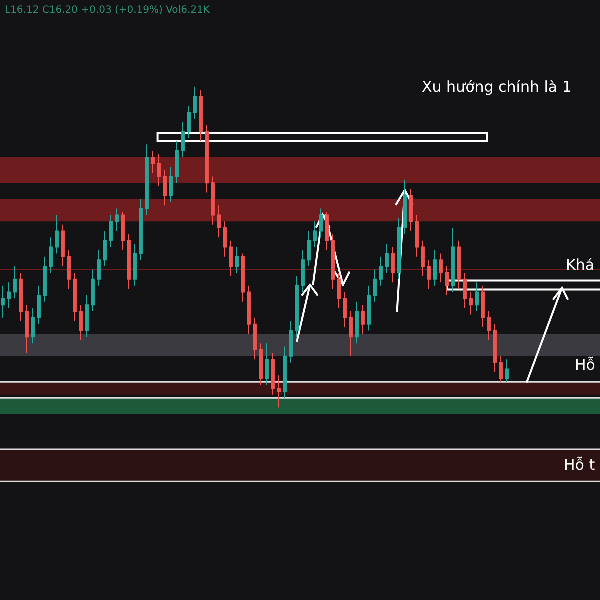 This screenshot has height=600, width=600. I want to click on text: L16.12 C16.20 +0.03 (+0.19%) Vol6.21K, so click(107, 10).